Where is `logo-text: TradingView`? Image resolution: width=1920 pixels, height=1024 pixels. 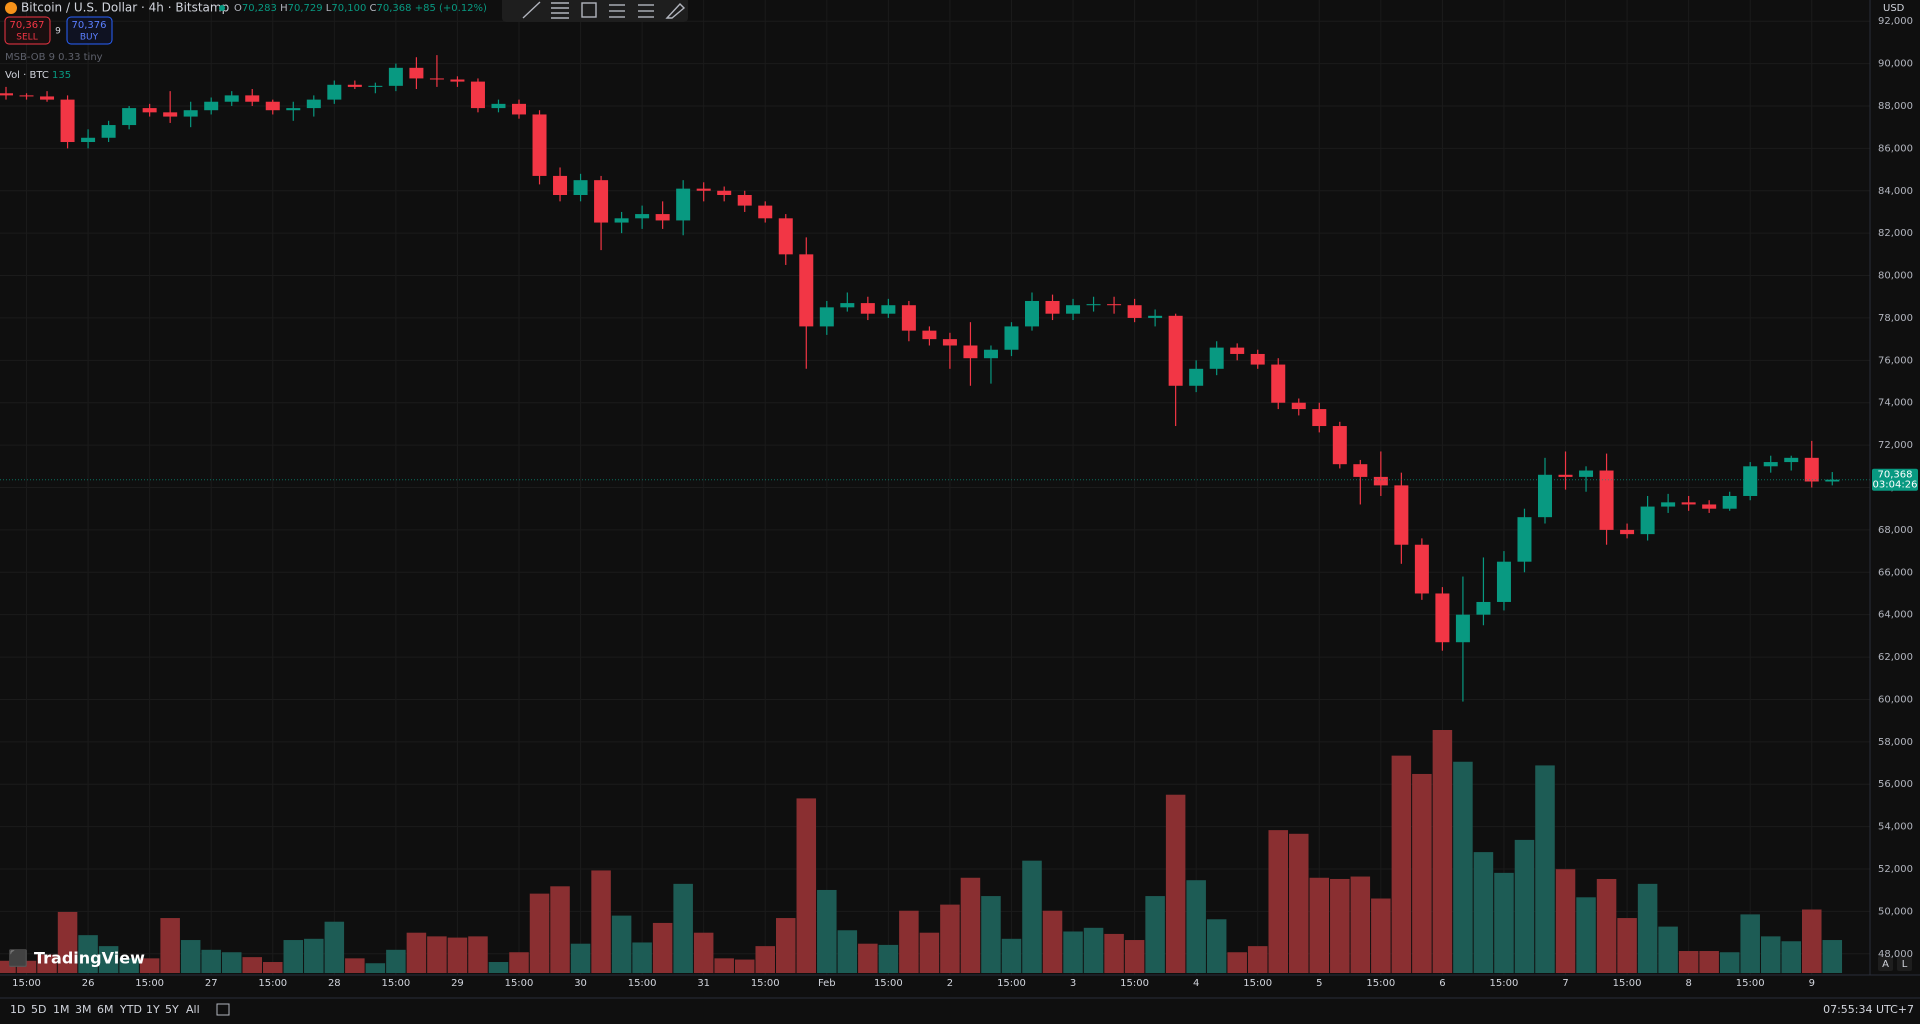 logo-text: TradingView is located at coordinates (89, 958).